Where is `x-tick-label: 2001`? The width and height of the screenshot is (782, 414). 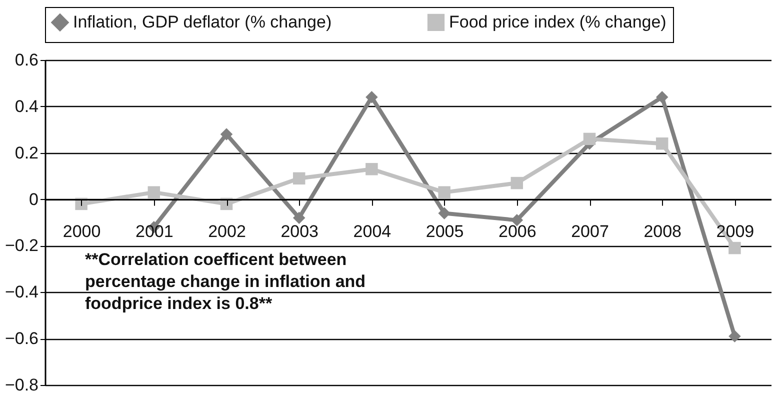 x-tick-label: 2001 is located at coordinates (154, 231).